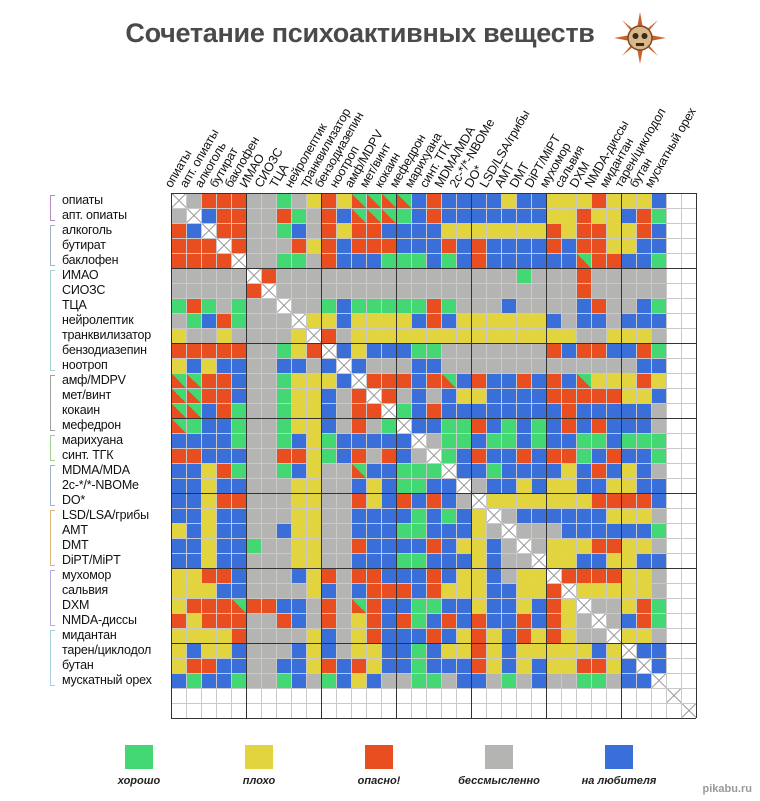 This screenshot has height=801, width=760. Describe the element at coordinates (104, 350) in the screenshot. I see `row-label: бензодиазепин` at that location.